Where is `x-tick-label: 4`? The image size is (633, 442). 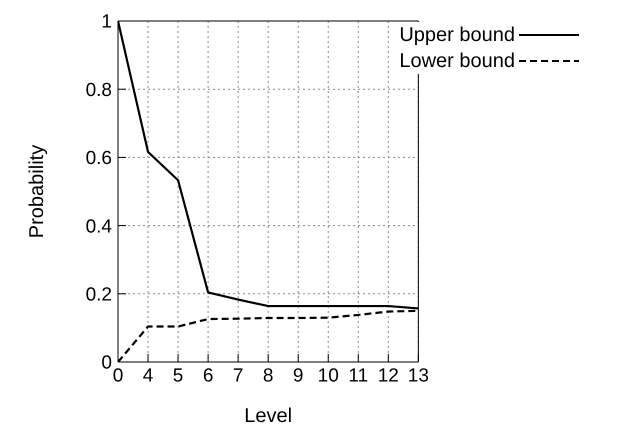 x-tick-label: 4 is located at coordinates (148, 375).